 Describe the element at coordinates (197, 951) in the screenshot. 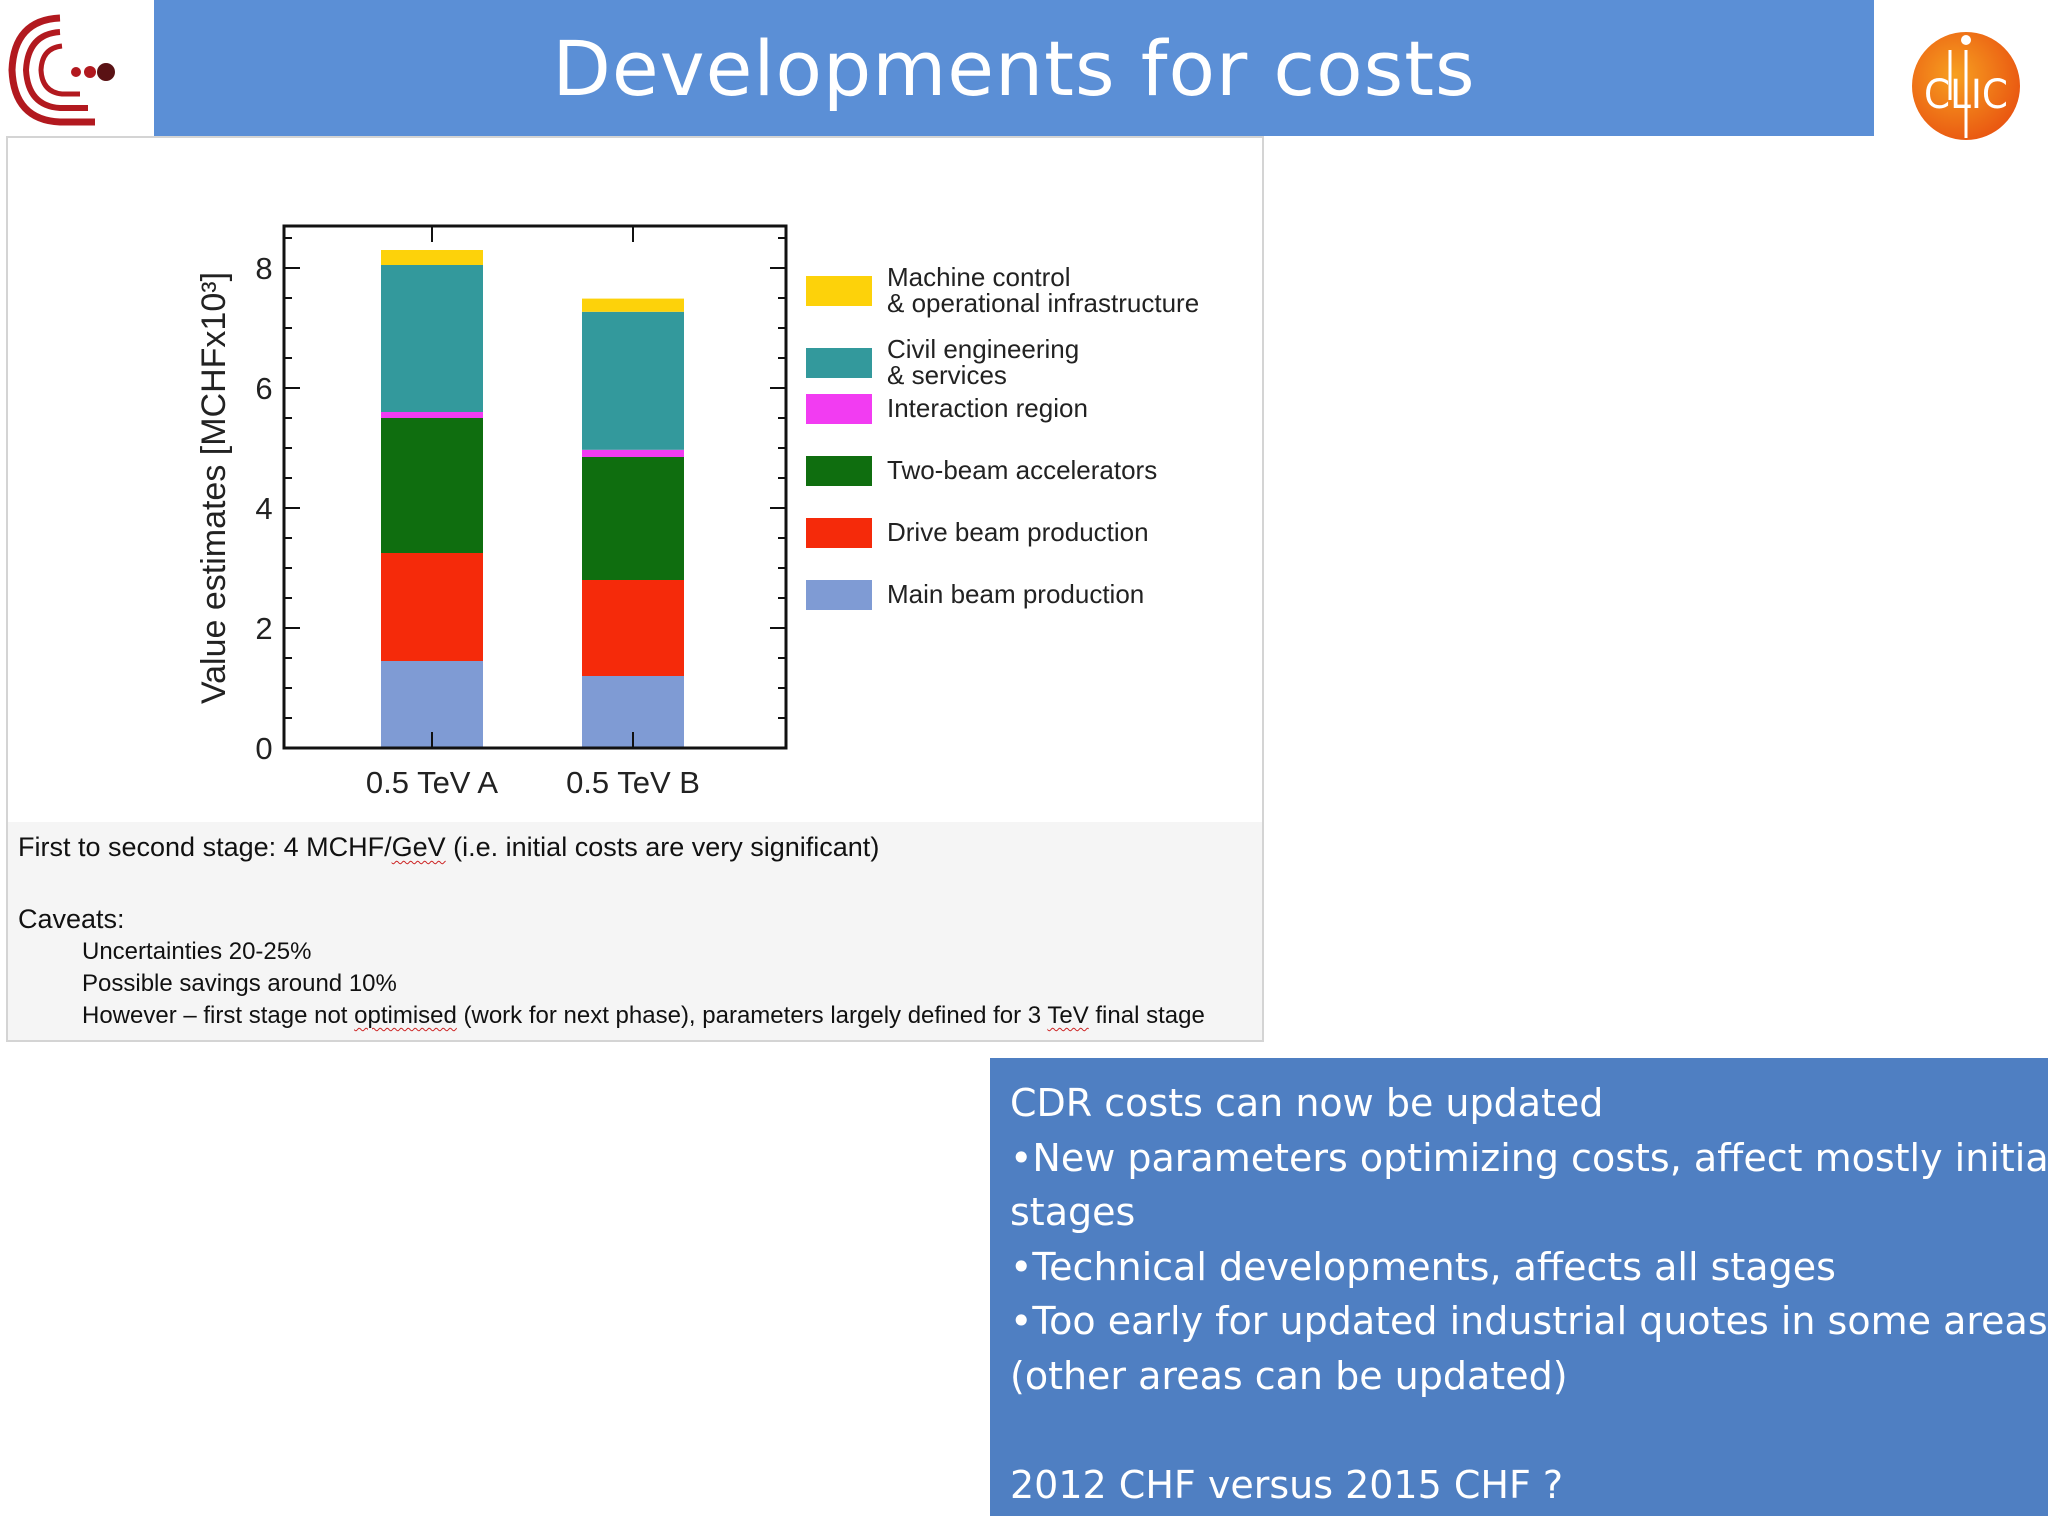

I see `caveat-item: Uncertainties 20-25%` at that location.